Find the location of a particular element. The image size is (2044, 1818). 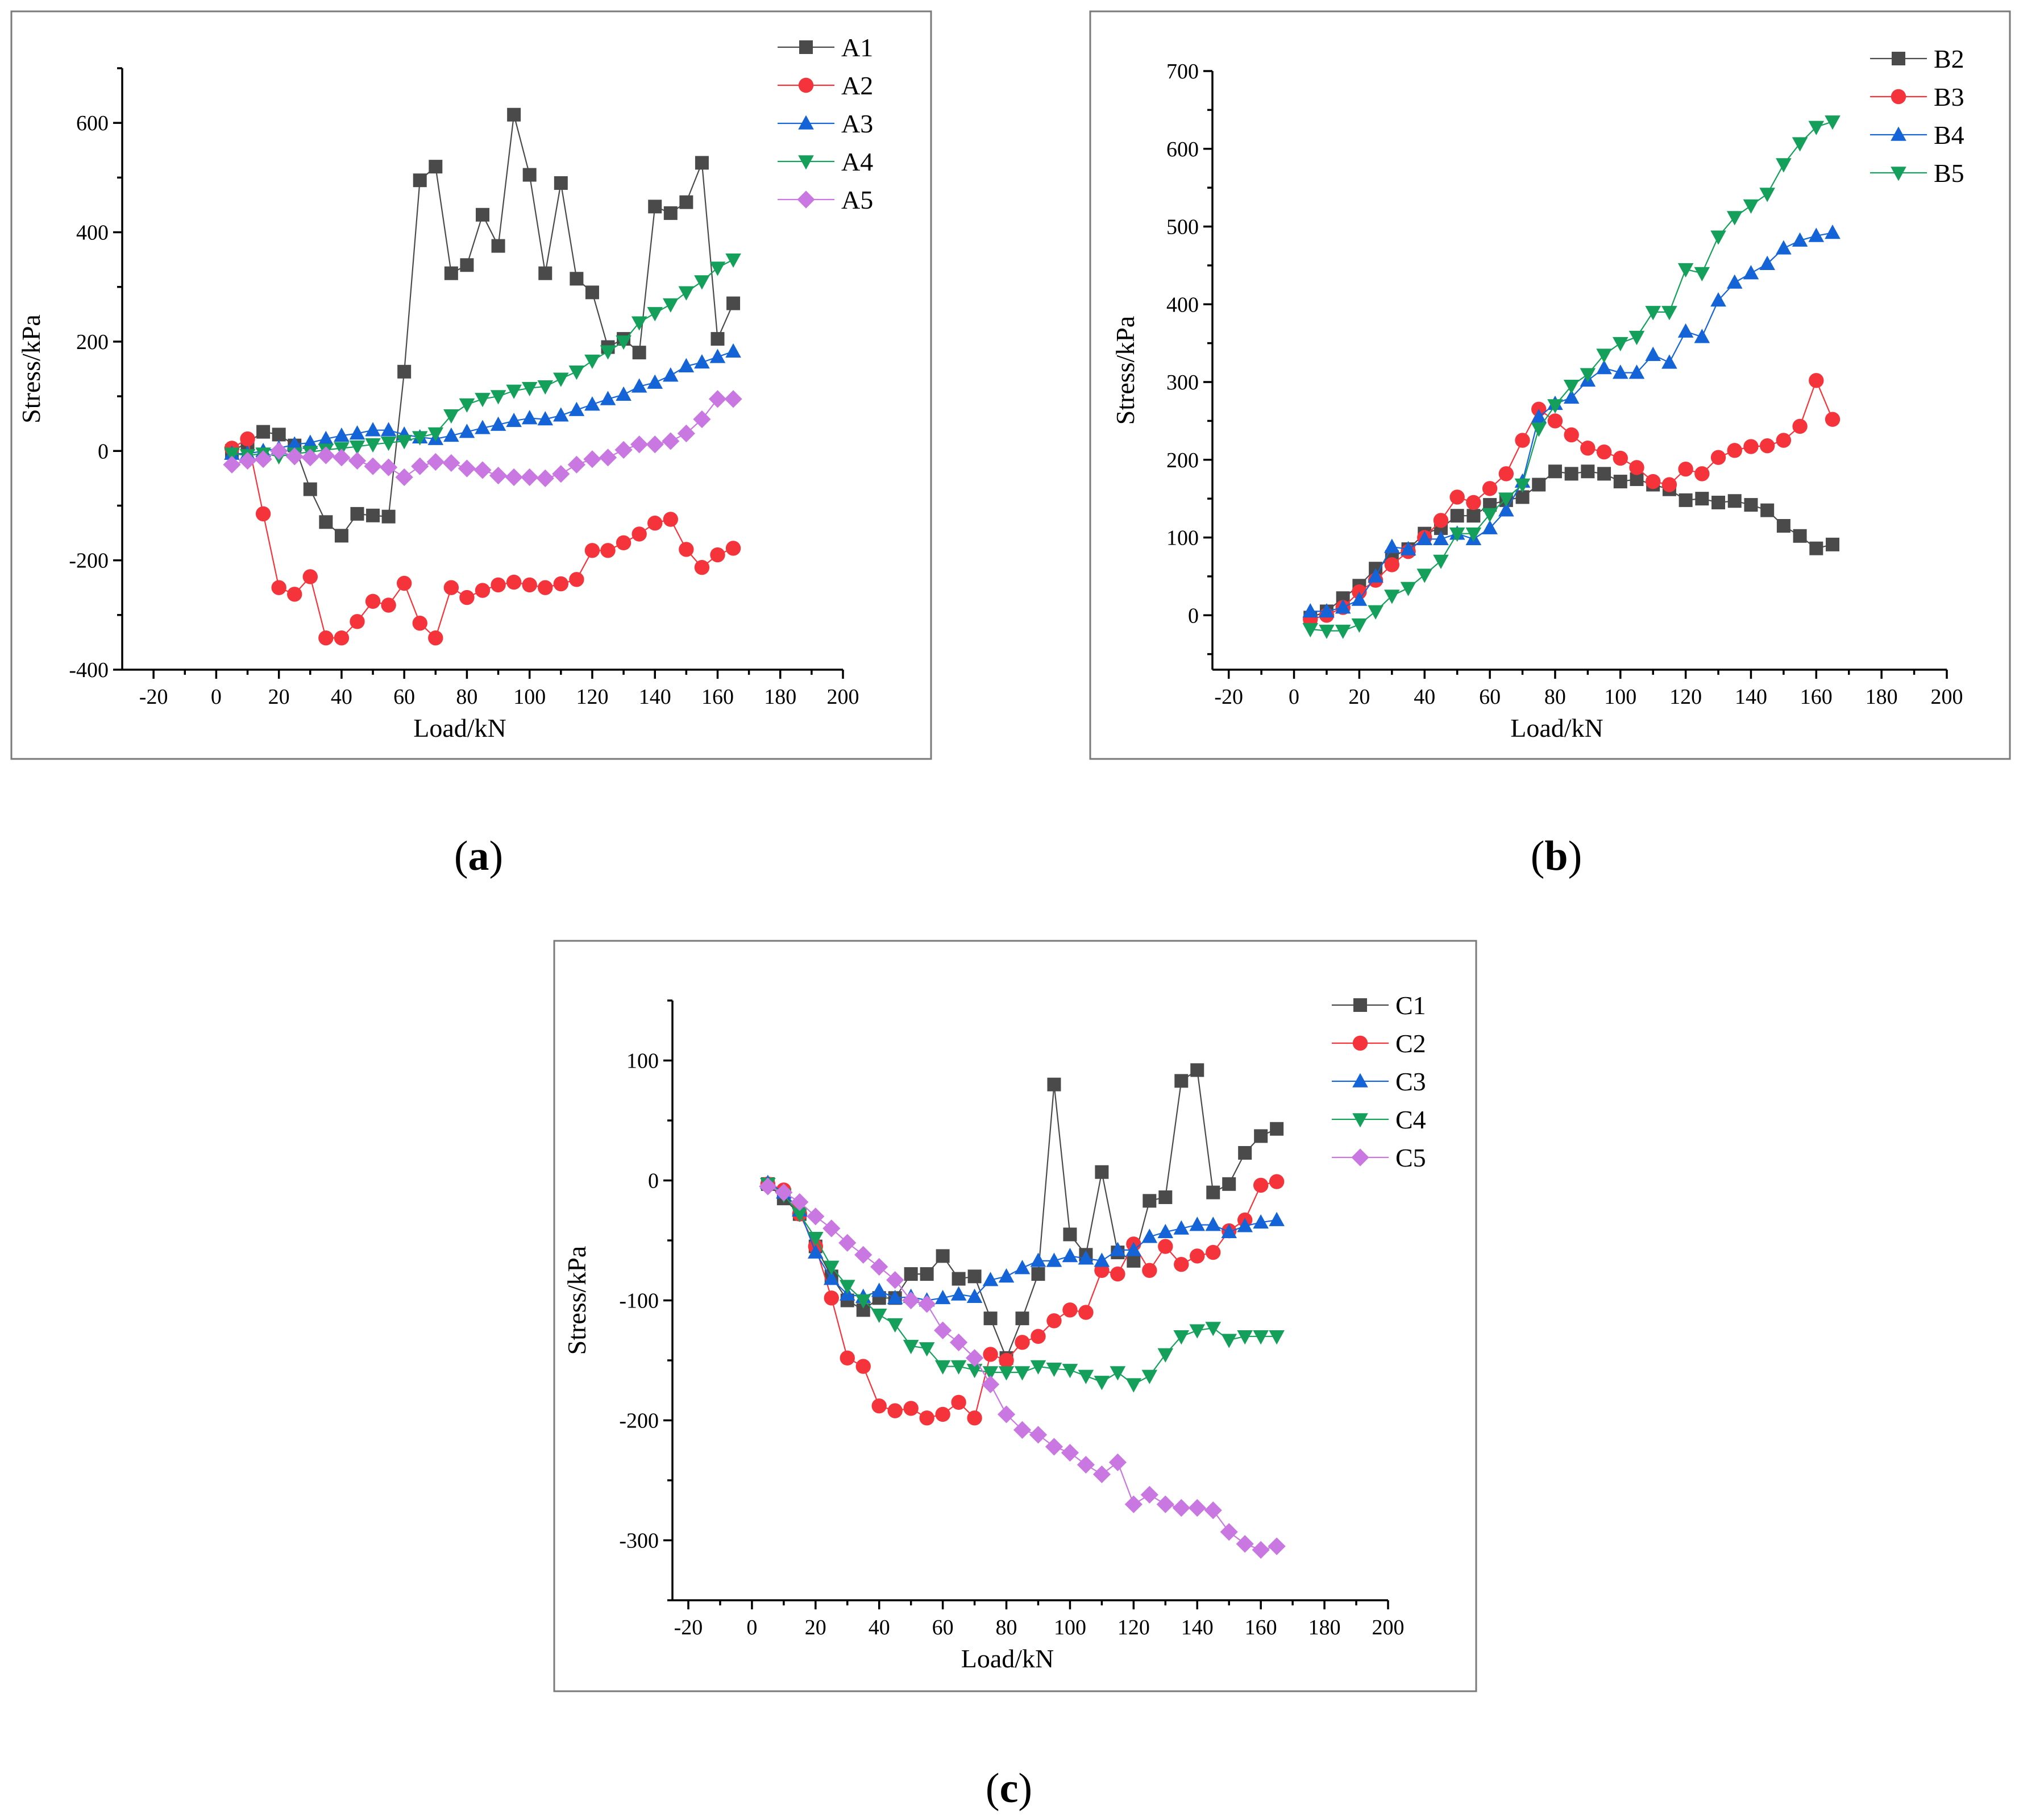

caption-a: (a) is located at coordinates (478, 856).